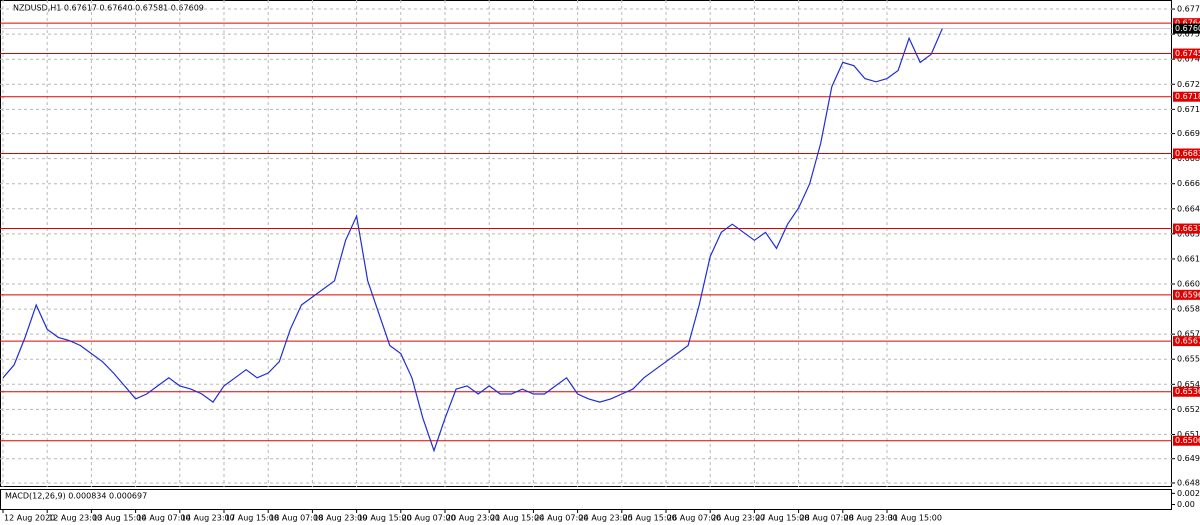  Describe the element at coordinates (1188, 482) in the screenshot. I see `y-tick-label: 0.64800` at that location.